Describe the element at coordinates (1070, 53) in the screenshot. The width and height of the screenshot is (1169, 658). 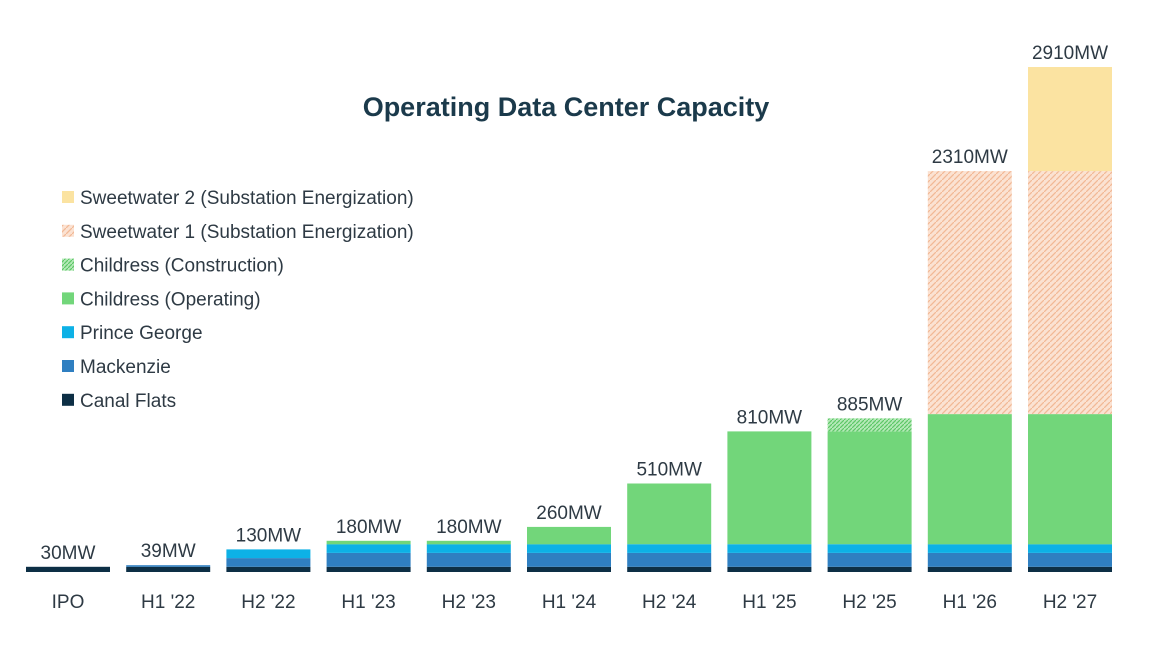
I see `total-label-h2-27: 2910MW` at that location.